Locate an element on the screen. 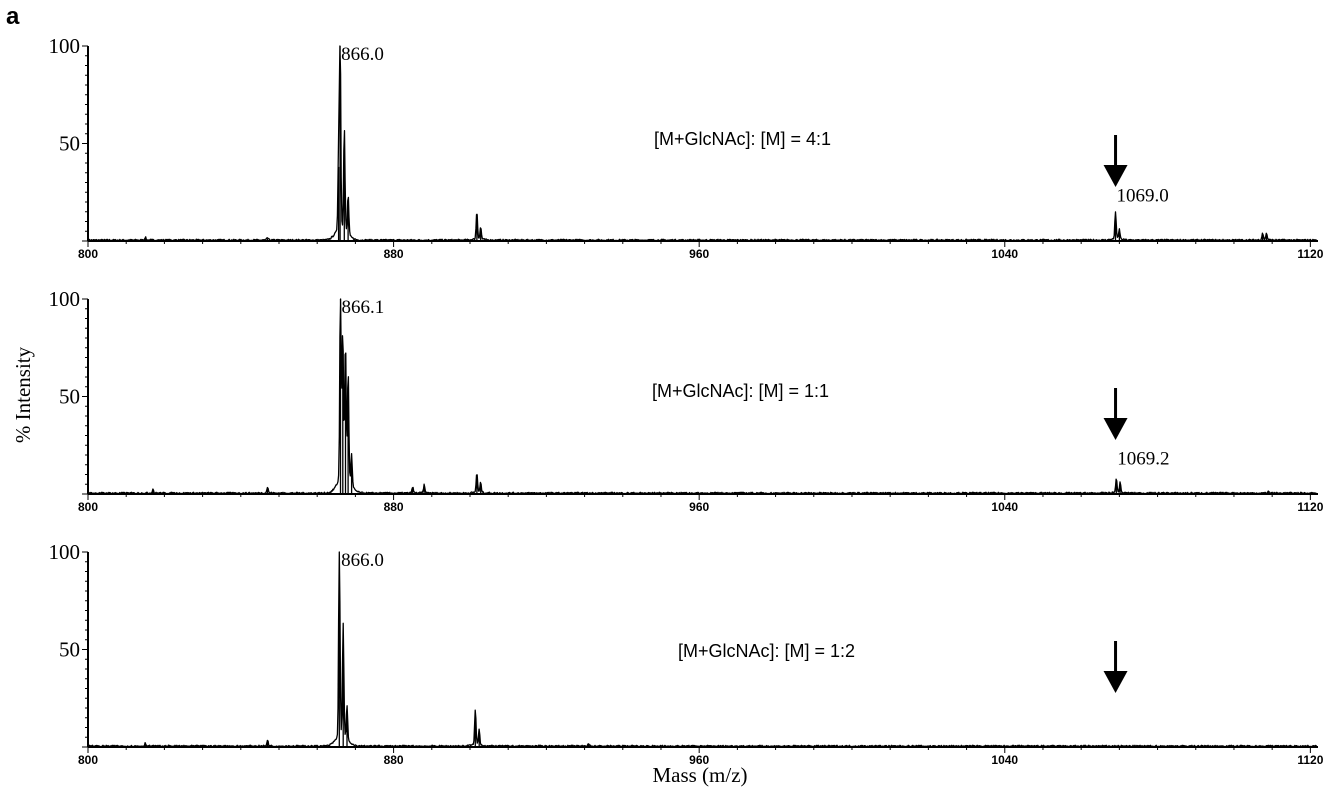 This screenshot has width=1325, height=791. peak-label: 866.1 is located at coordinates (362, 307).